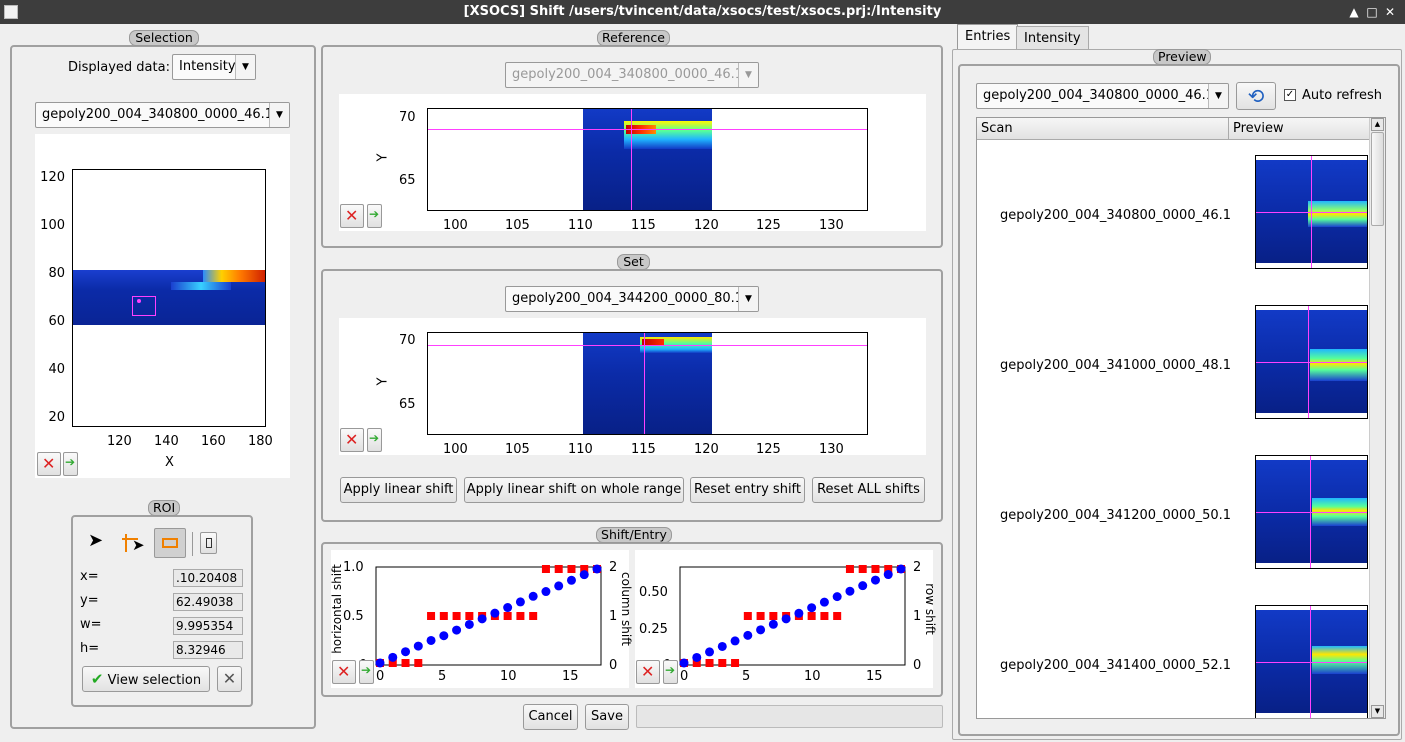 The image size is (1405, 742). I want to click on view-selection-button: ✔ View selection, so click(146, 679).